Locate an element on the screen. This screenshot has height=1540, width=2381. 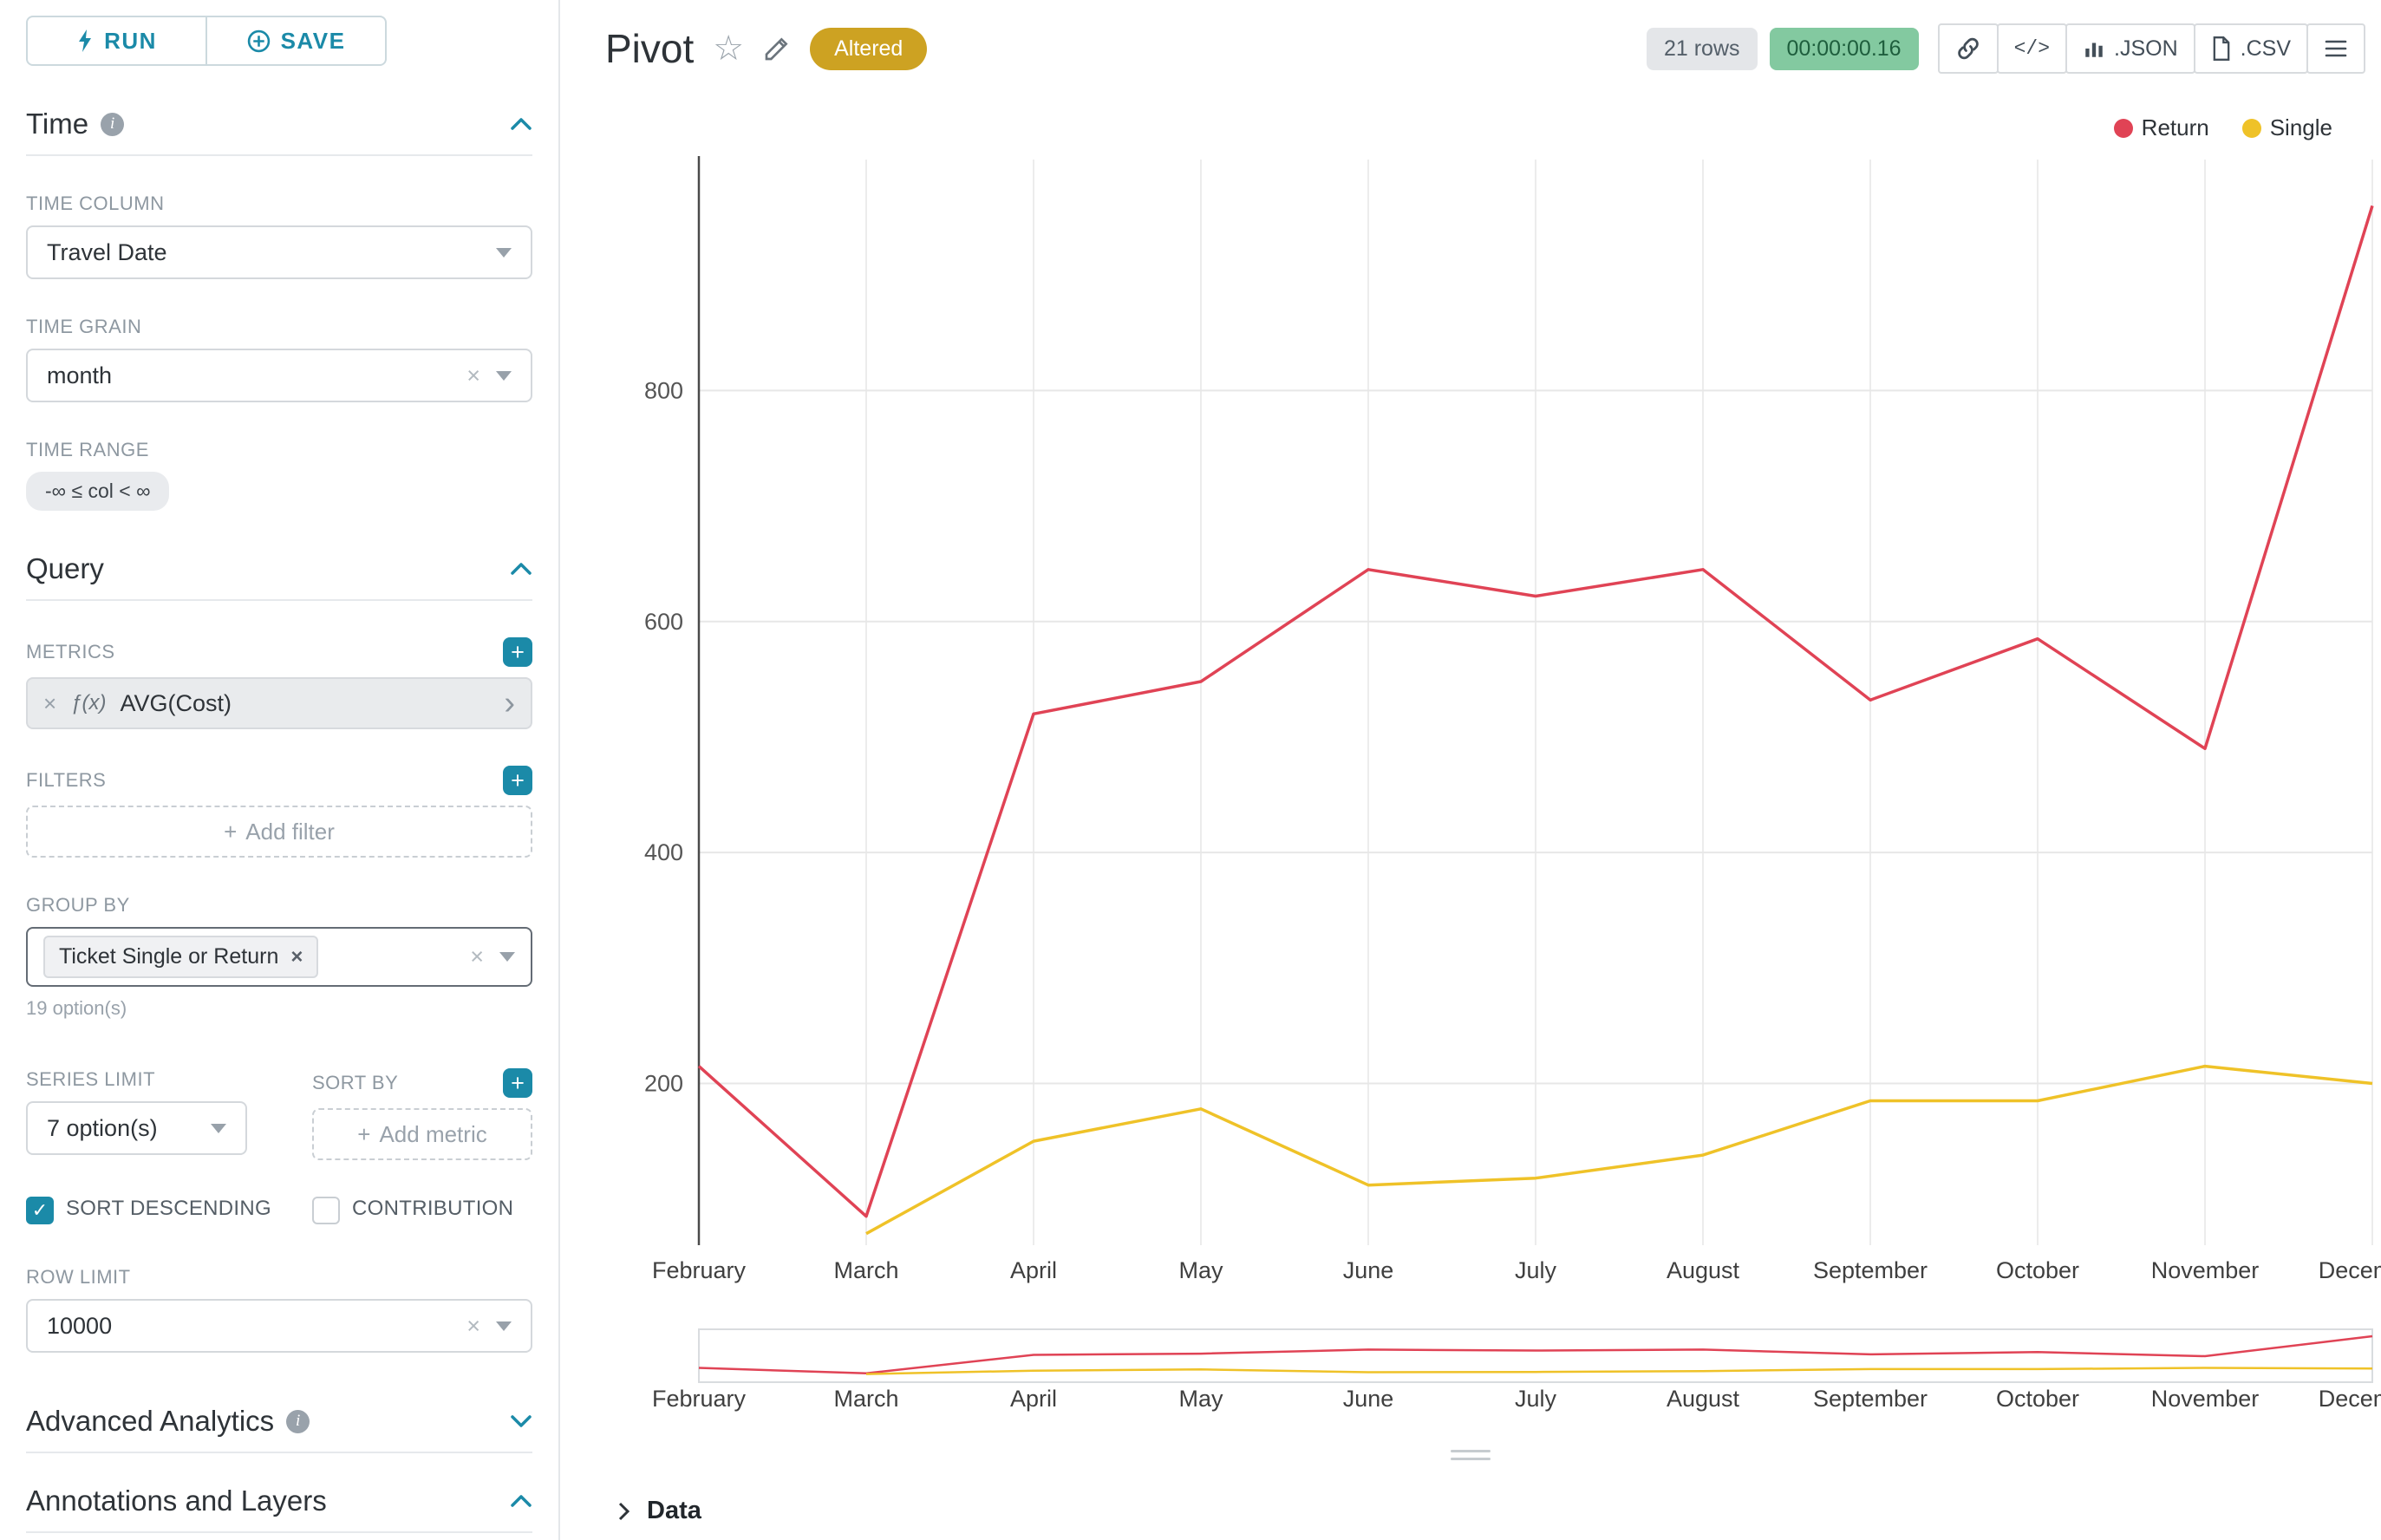
svg-text: December is located at coordinates (2350, 1399).